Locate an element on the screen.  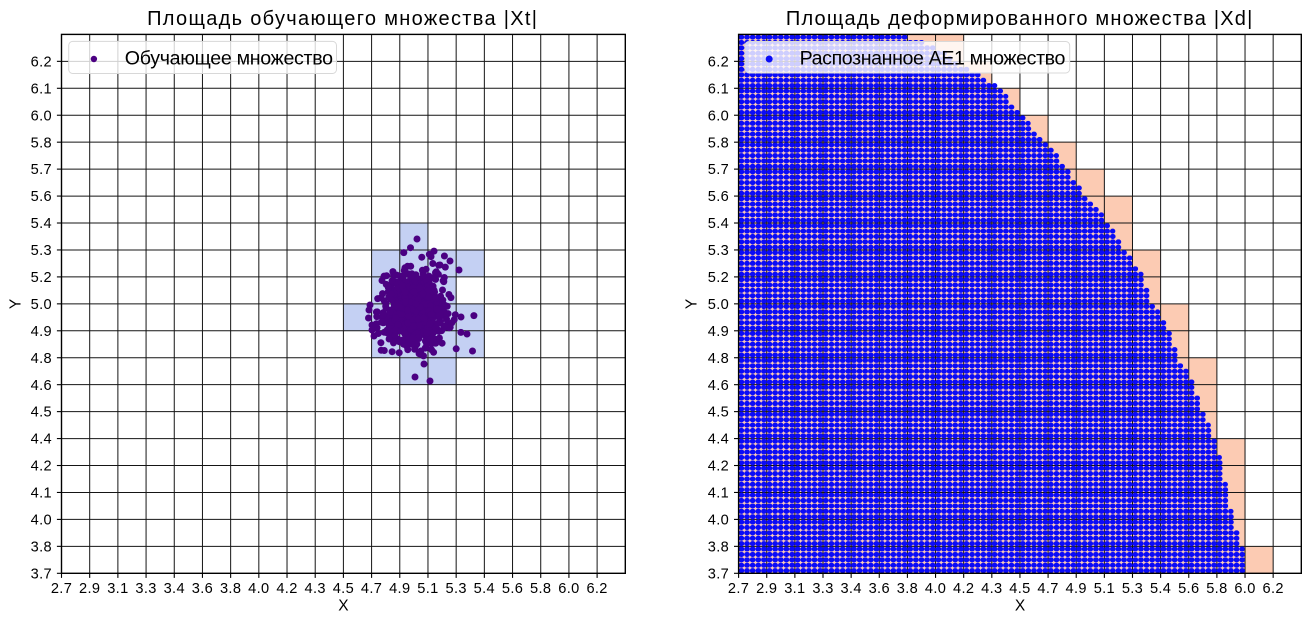
svg-text: Распознанное АЕ1 множество is located at coordinates (933, 58).